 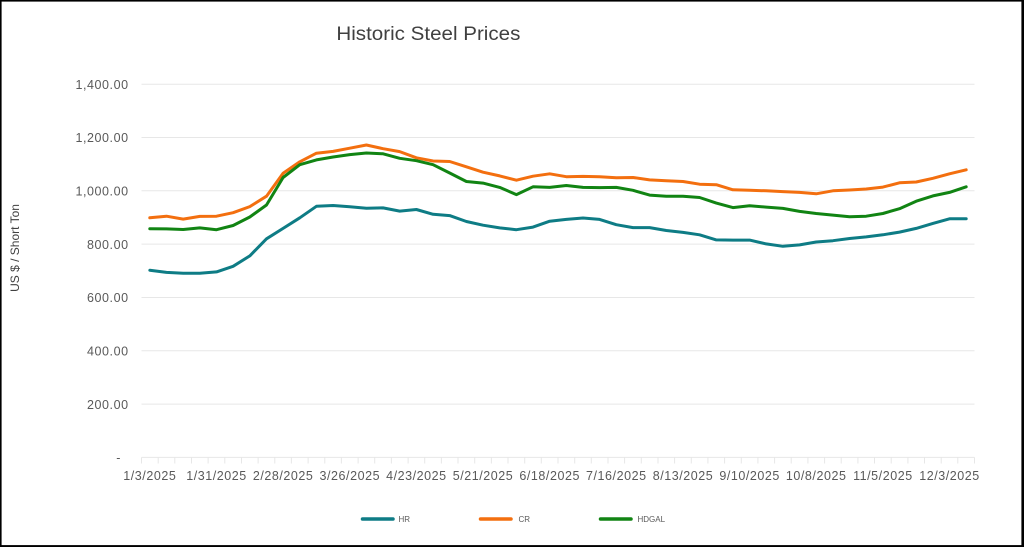 I want to click on svg-text: 400.00, so click(x=108, y=352).